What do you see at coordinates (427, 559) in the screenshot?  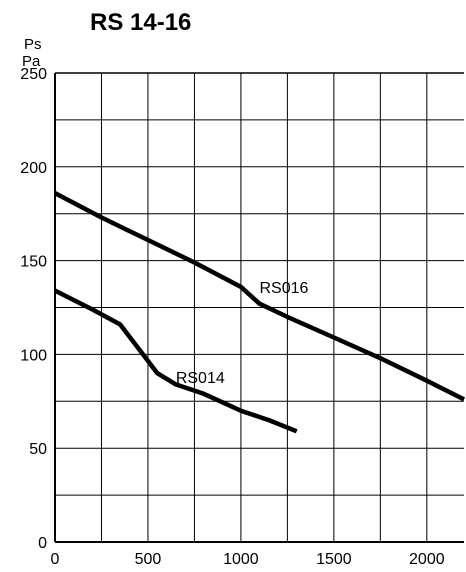 I see `x-tick-label: 2000` at bounding box center [427, 559].